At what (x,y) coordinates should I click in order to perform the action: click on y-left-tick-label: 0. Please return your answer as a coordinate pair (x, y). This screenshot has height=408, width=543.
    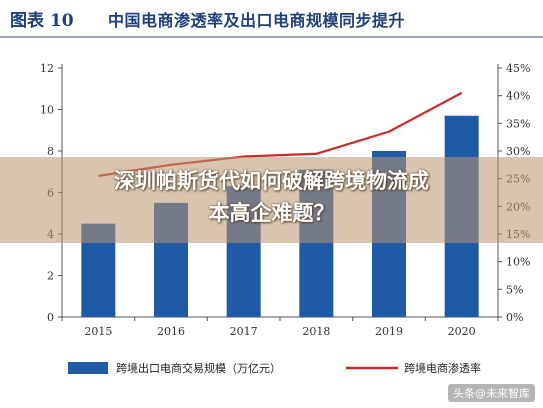
    Looking at the image, I should click on (50, 317).